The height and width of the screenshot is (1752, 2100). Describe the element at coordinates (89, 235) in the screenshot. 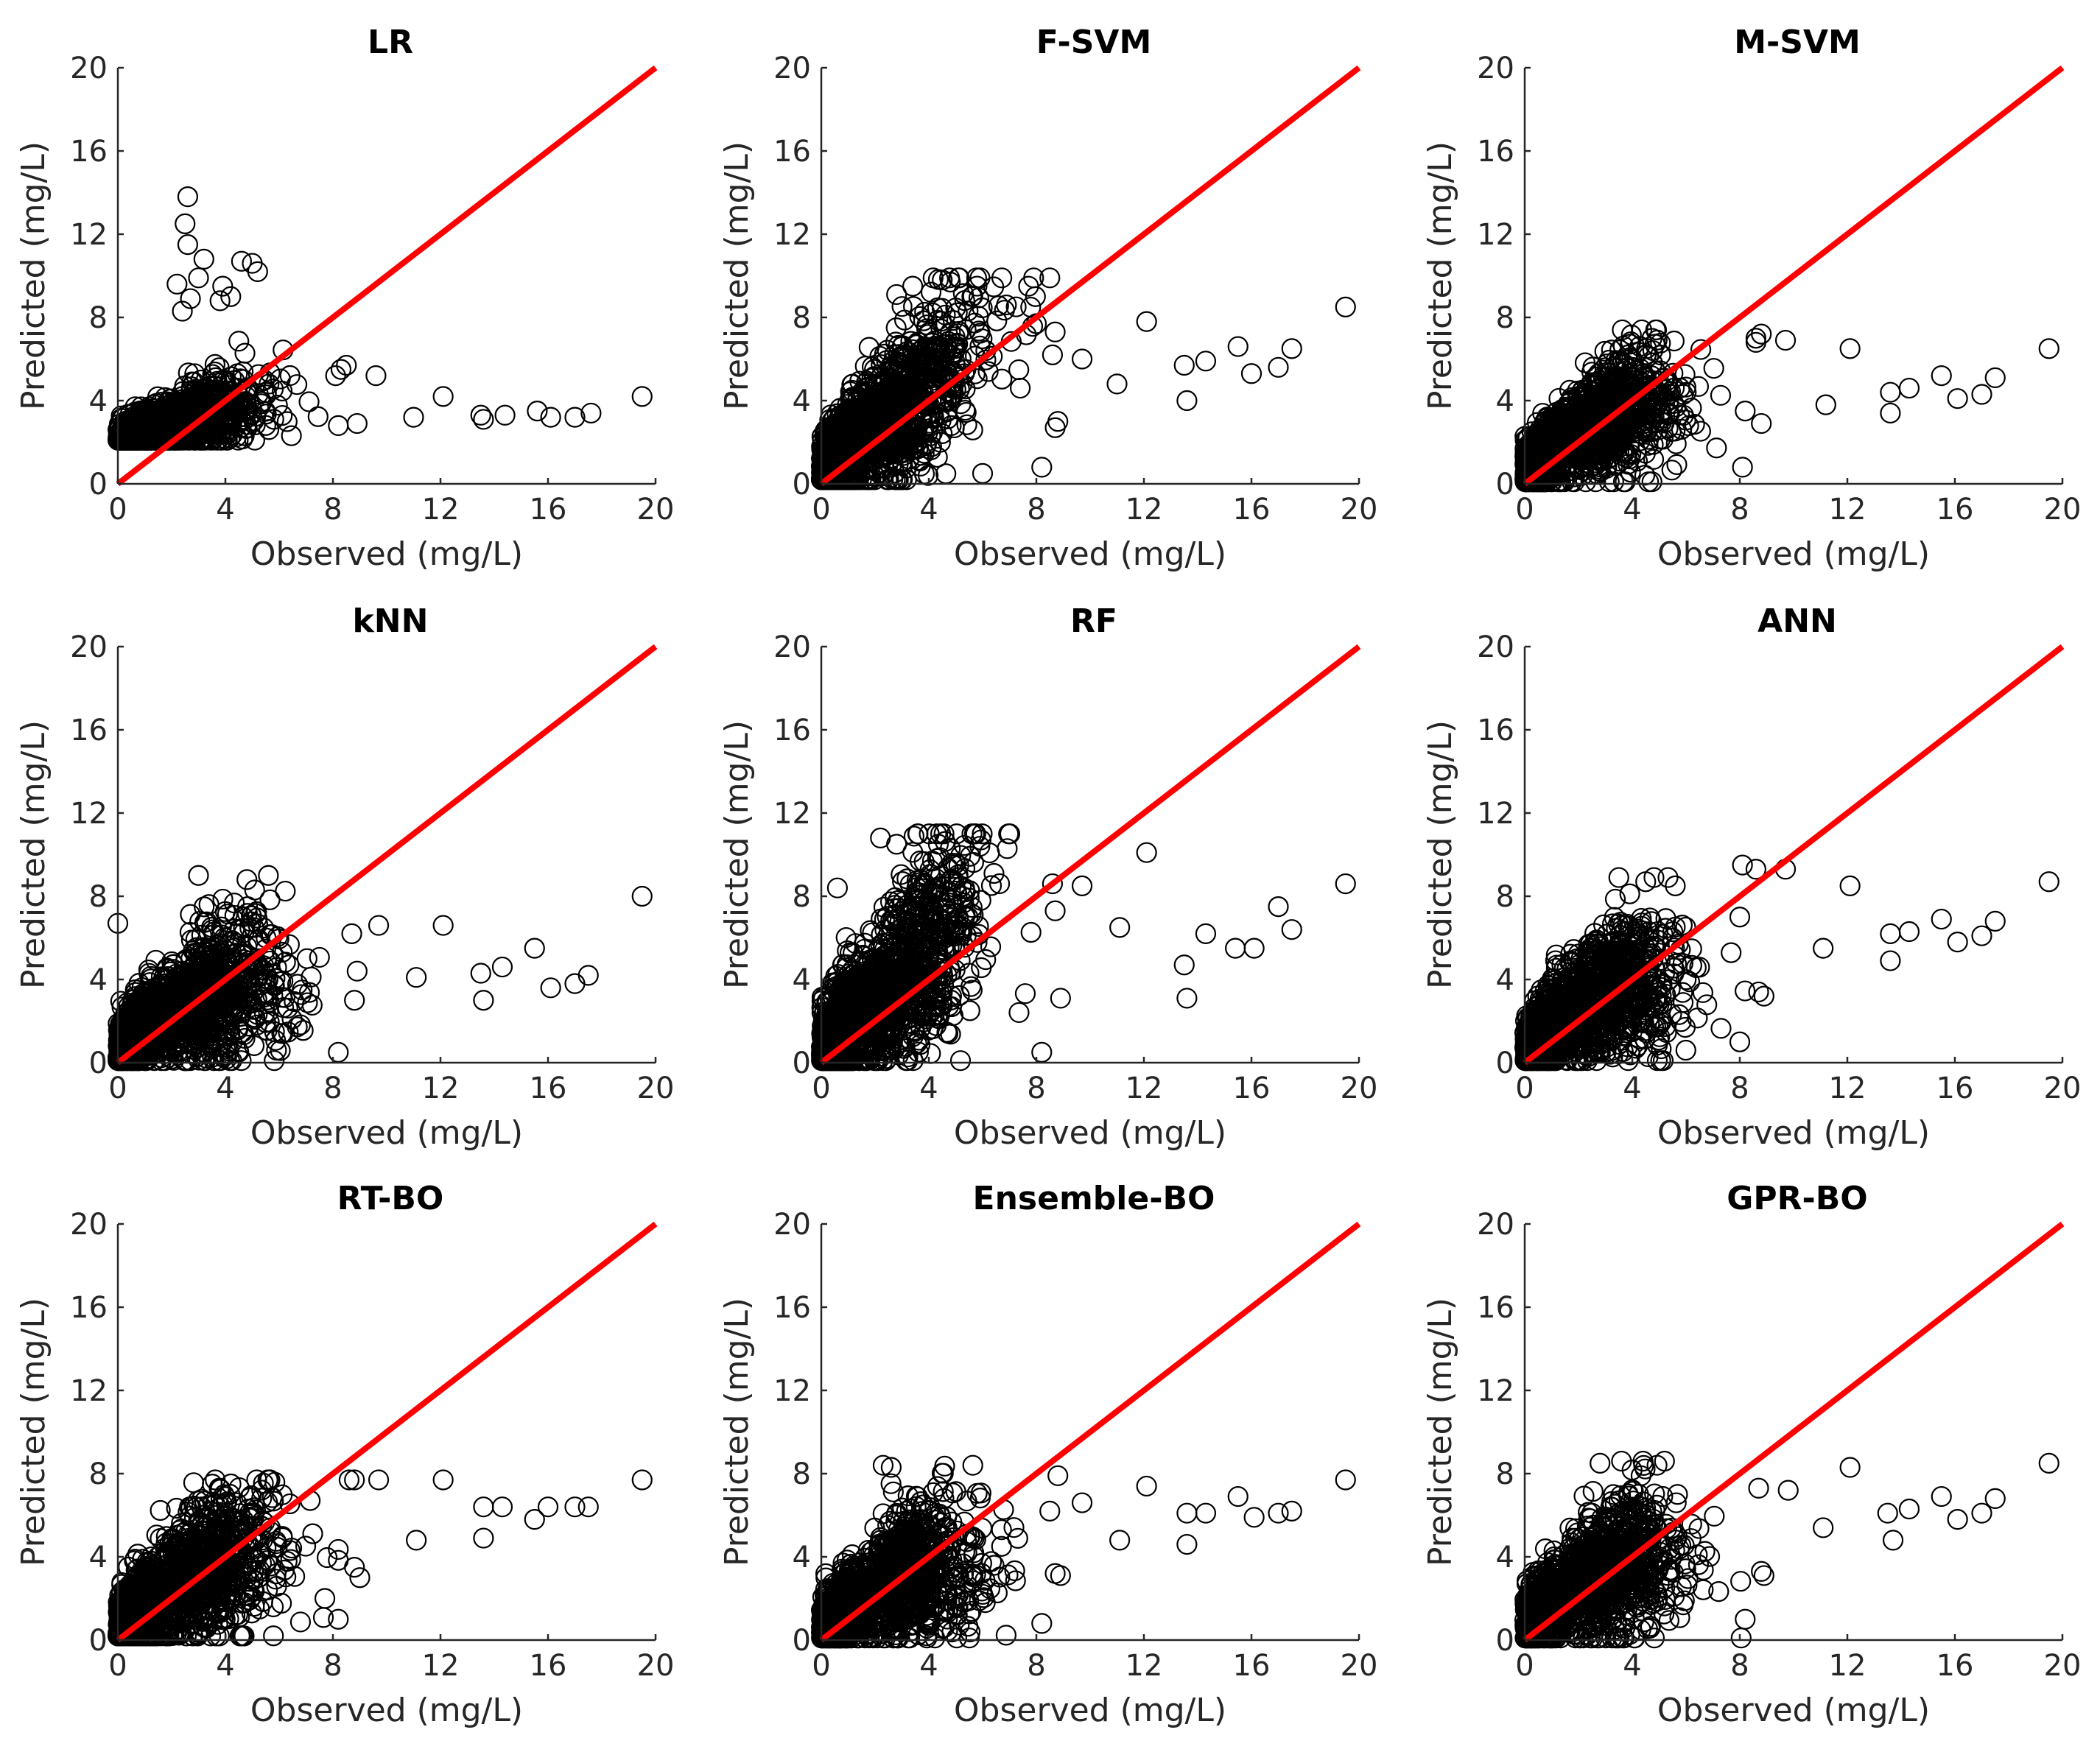

I see `y-tick-label: 12` at that location.